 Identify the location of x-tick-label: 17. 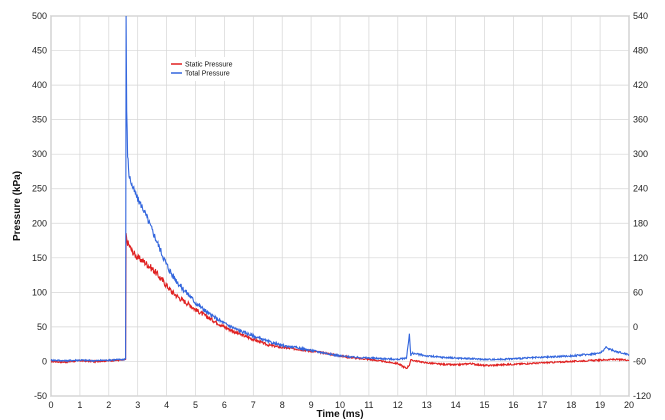
(542, 405).